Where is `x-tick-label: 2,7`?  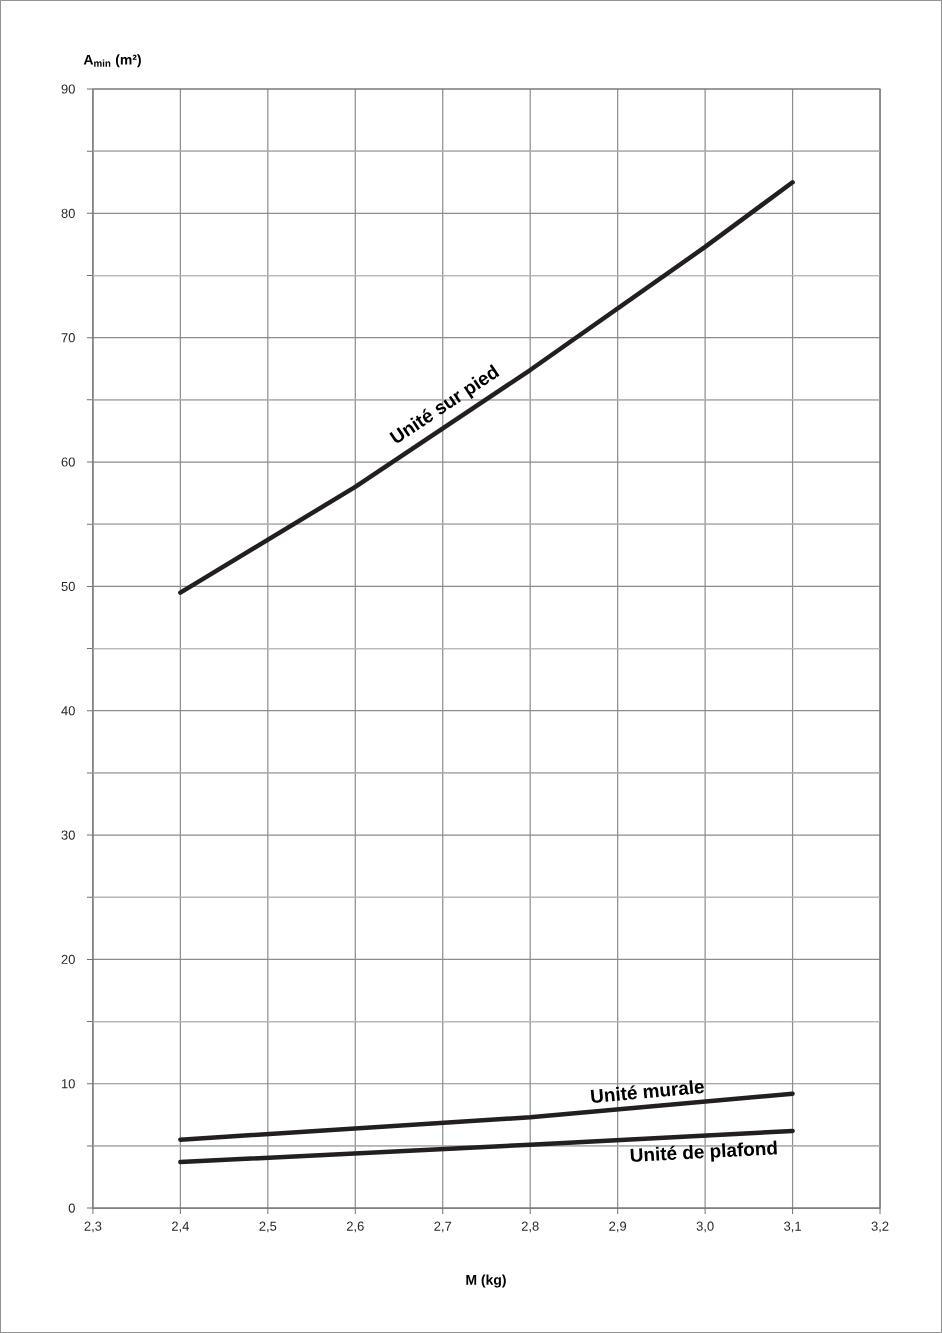 x-tick-label: 2,7 is located at coordinates (443, 1227).